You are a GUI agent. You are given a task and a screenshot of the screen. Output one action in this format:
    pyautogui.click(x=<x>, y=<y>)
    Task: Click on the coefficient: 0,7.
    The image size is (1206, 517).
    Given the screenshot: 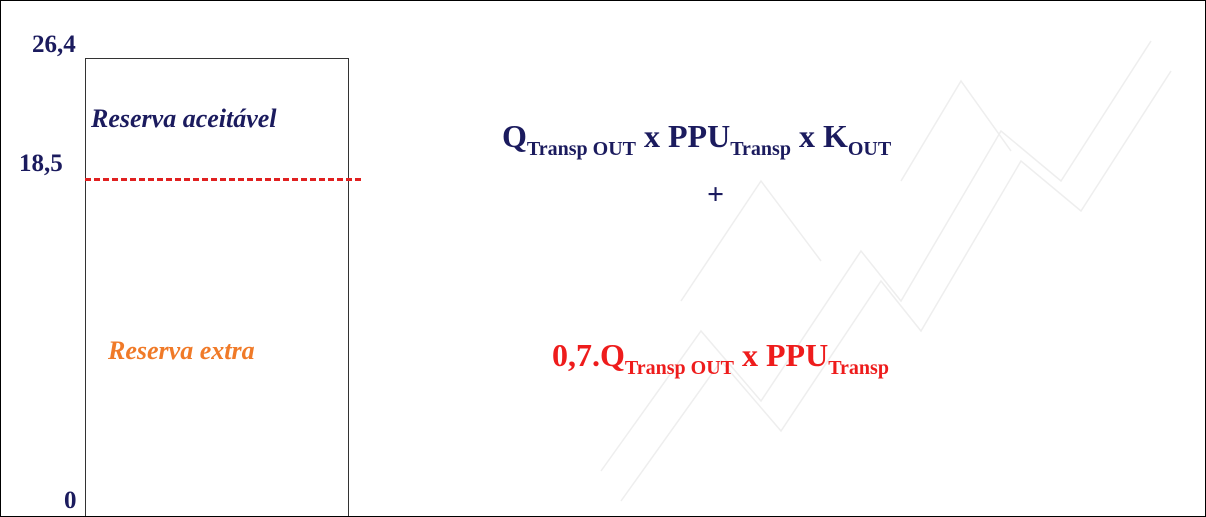 What is the action you would take?
    pyautogui.click(x=576, y=355)
    